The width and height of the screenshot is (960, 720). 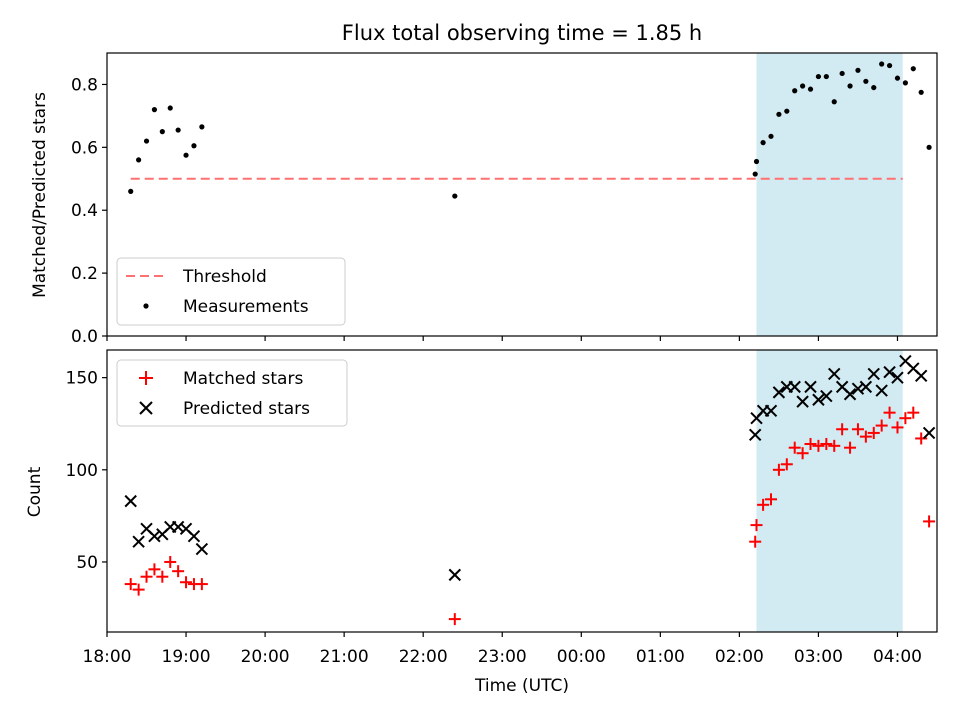 I want to click on x-tick-label: 23:00, so click(x=502, y=657).